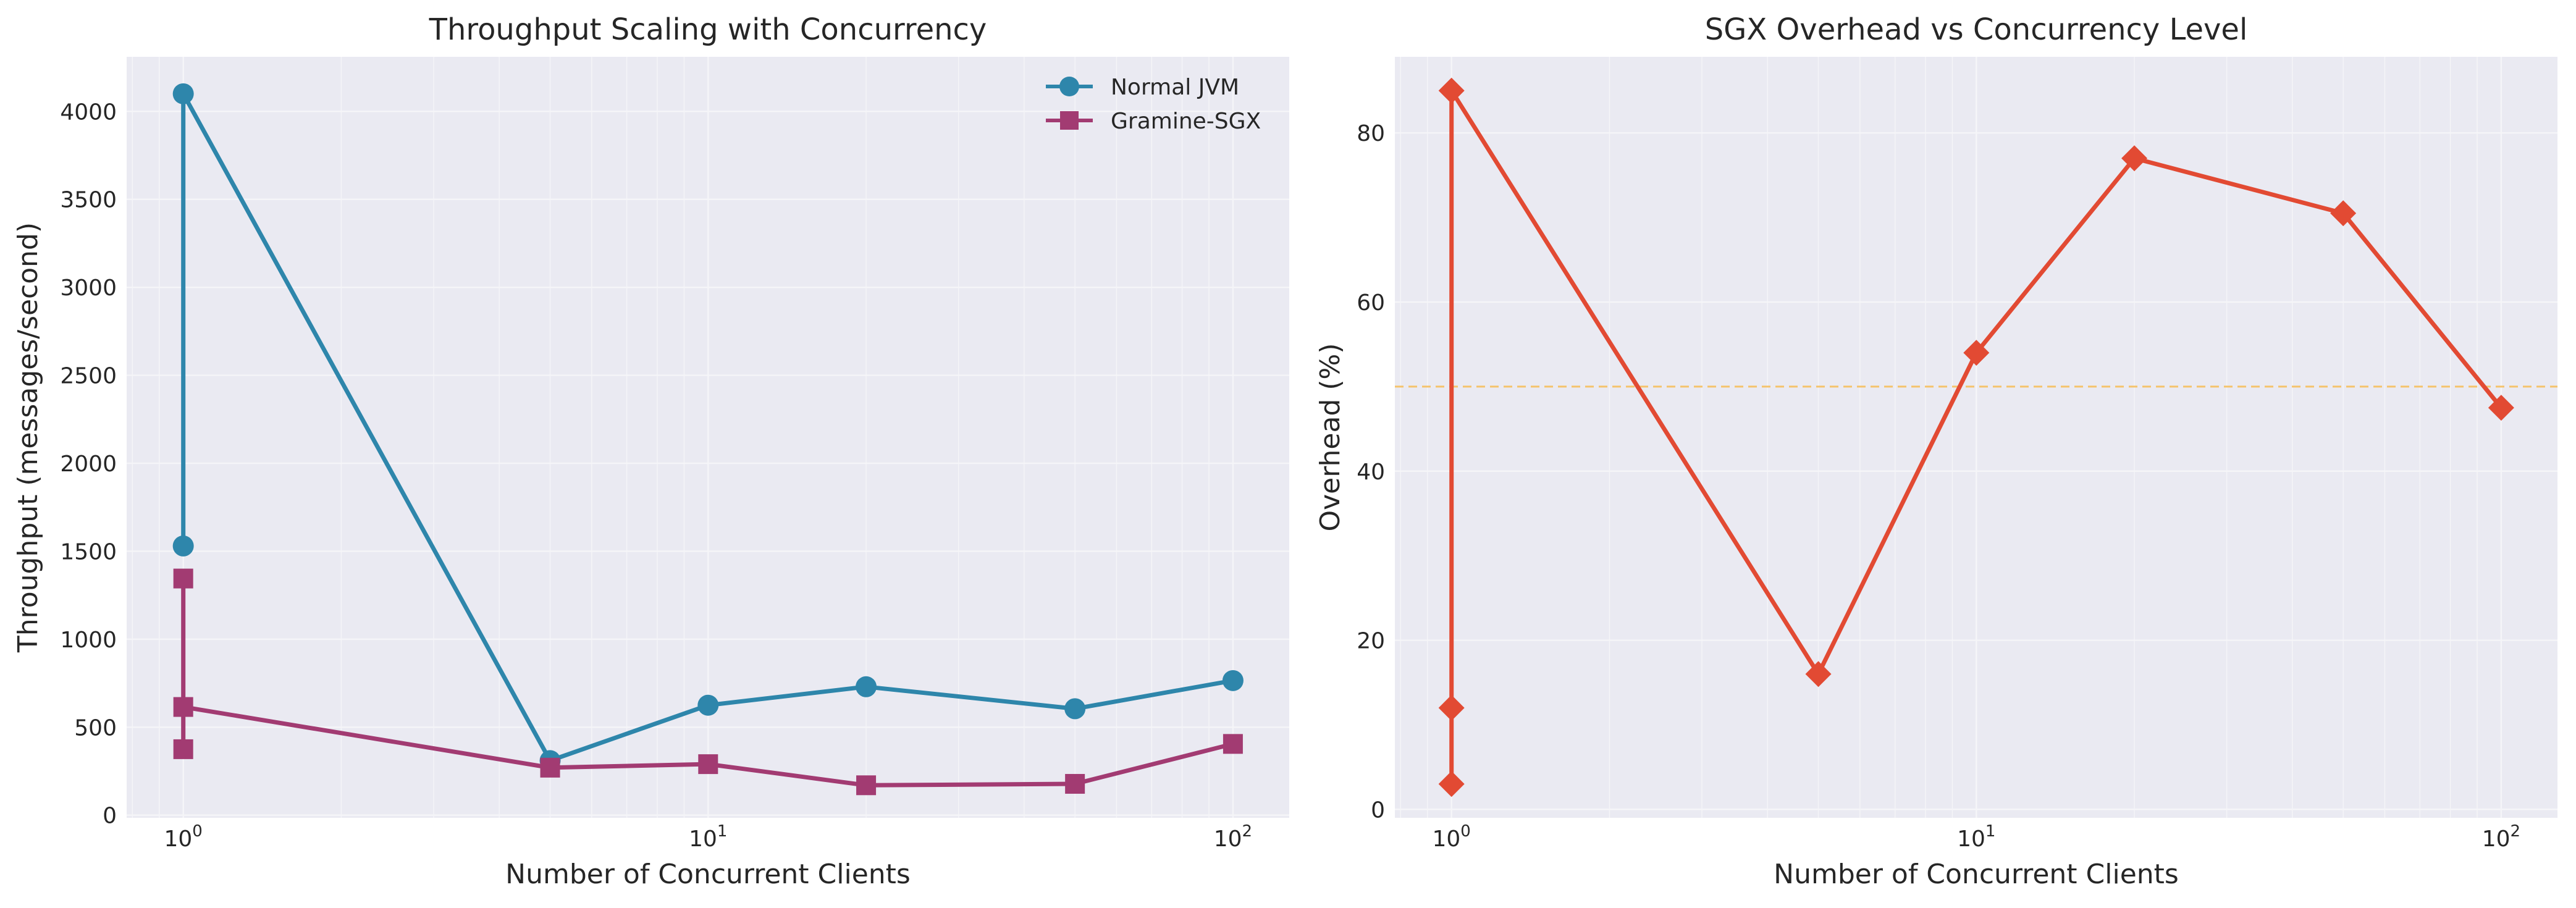 Image resolution: width=2576 pixels, height=908 pixels. Describe the element at coordinates (708, 875) in the screenshot. I see `x-axis-label-throughput: Number of Concurrent Clients` at that location.